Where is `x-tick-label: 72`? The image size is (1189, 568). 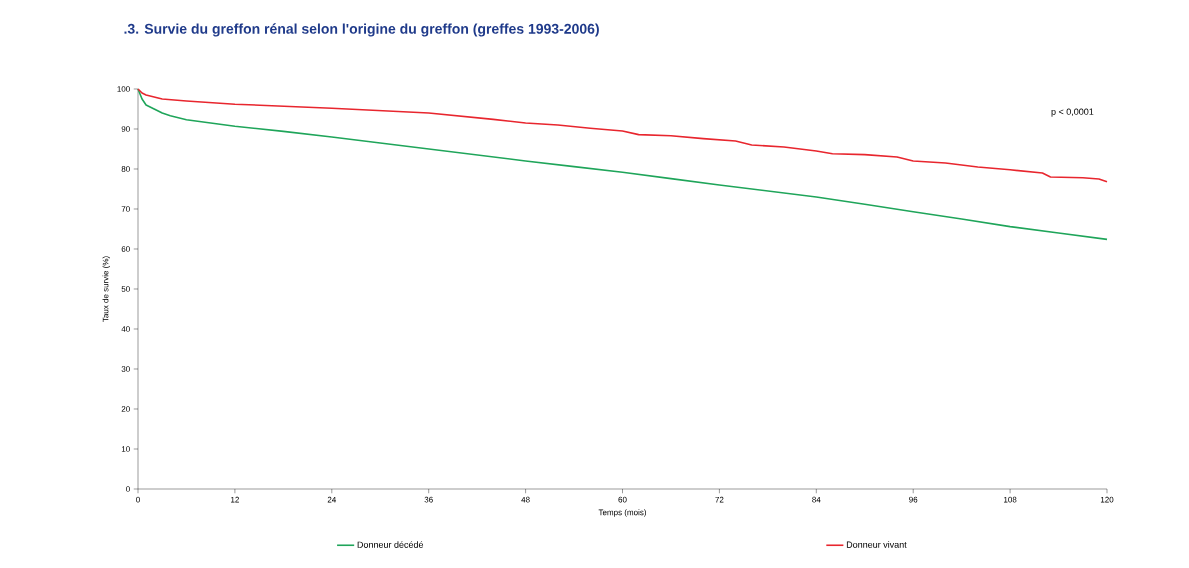
x-tick-label: 72 is located at coordinates (719, 499).